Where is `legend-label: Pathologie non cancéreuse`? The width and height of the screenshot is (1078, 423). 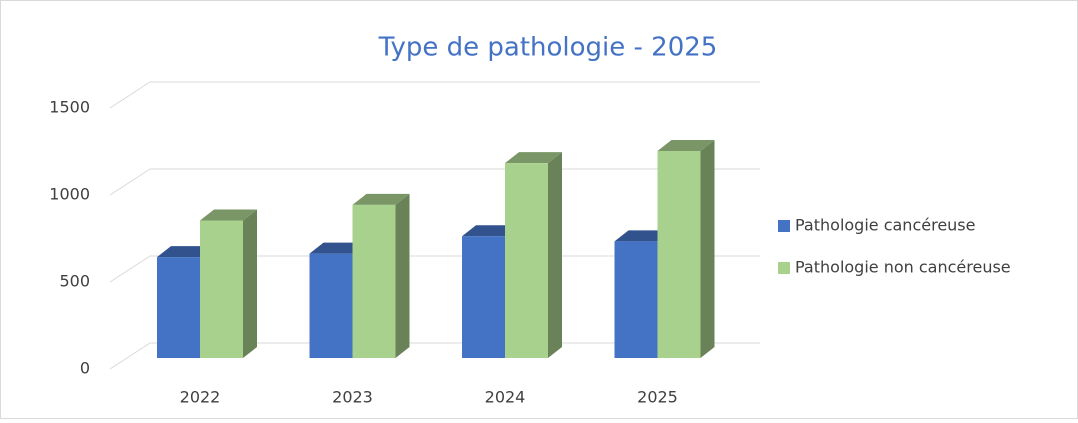 legend-label: Pathologie non cancéreuse is located at coordinates (903, 267).